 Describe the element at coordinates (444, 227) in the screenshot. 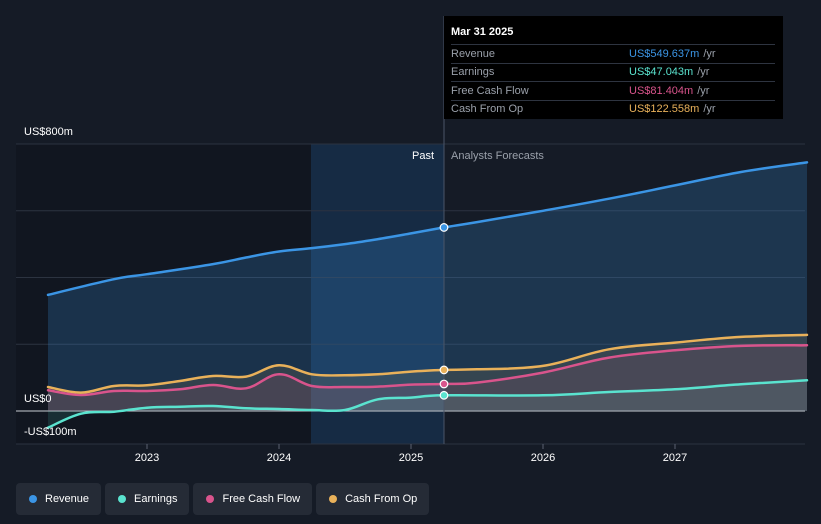

I see `hover-marker-revenue` at that location.